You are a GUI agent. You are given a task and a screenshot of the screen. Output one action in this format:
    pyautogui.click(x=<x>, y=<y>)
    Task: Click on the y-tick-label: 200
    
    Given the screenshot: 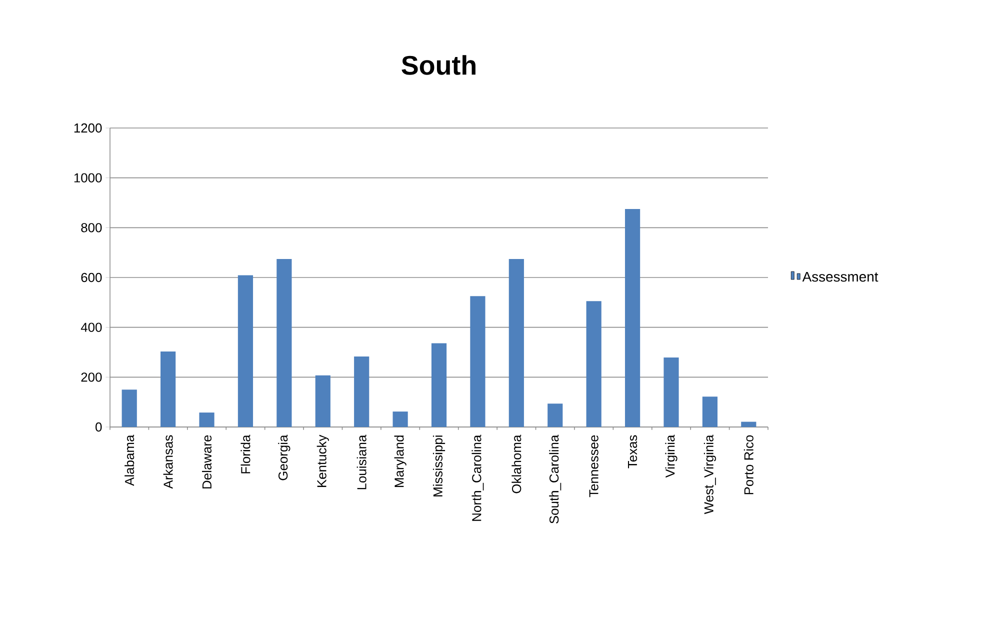 What is the action you would take?
    pyautogui.click(x=91, y=377)
    